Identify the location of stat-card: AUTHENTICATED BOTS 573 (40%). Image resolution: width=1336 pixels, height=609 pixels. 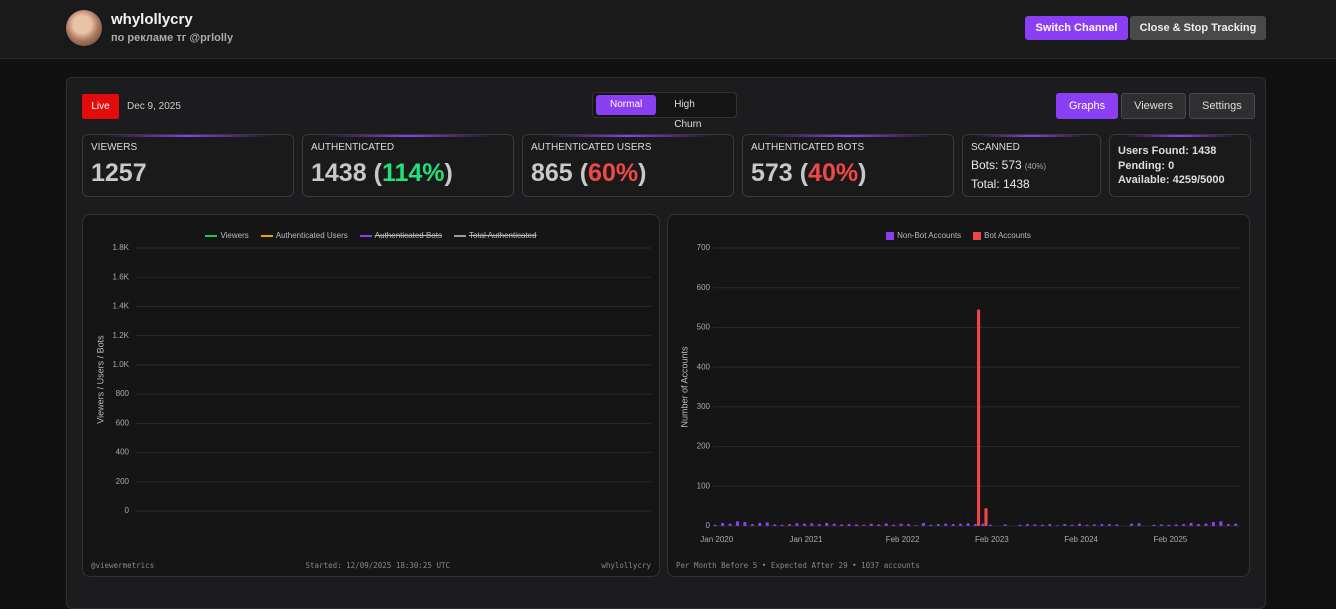
(848, 165).